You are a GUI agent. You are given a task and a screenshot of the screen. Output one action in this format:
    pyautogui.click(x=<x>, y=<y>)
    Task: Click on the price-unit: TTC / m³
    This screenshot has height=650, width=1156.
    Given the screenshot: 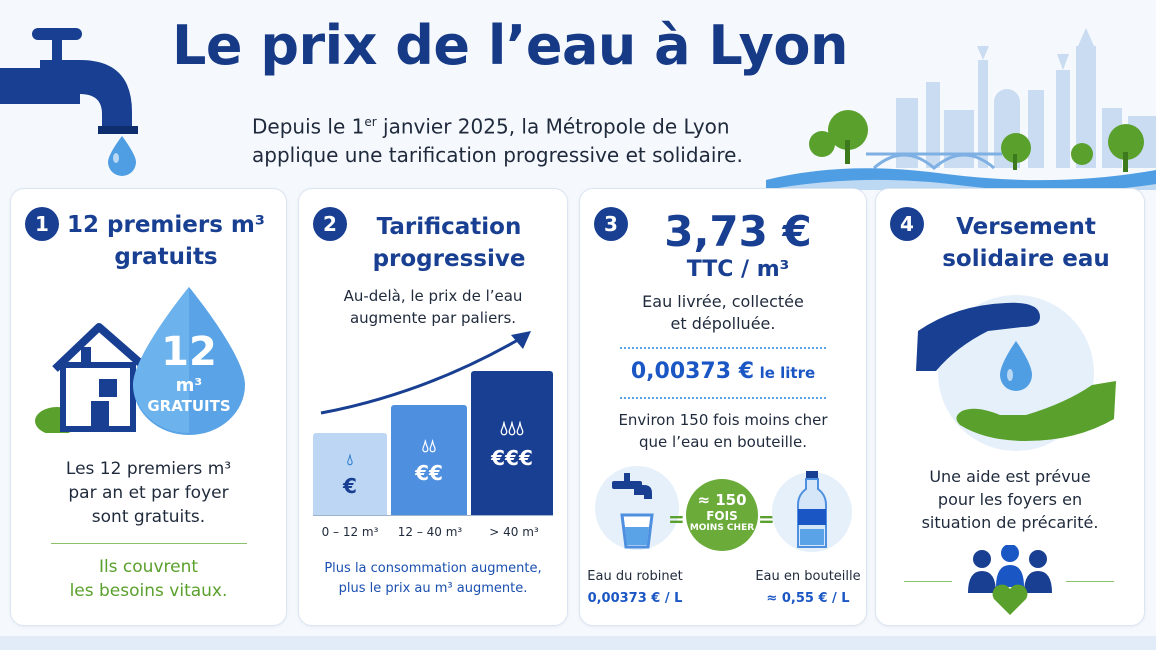 What is the action you would take?
    pyautogui.click(x=738, y=269)
    